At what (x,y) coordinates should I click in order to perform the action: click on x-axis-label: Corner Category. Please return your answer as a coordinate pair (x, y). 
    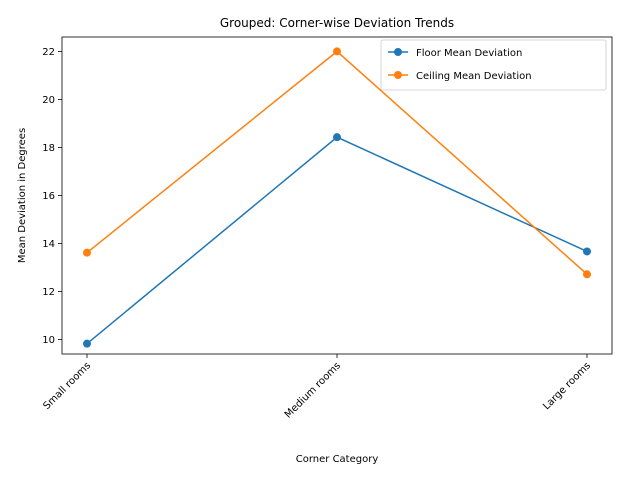
    Looking at the image, I should click on (337, 459).